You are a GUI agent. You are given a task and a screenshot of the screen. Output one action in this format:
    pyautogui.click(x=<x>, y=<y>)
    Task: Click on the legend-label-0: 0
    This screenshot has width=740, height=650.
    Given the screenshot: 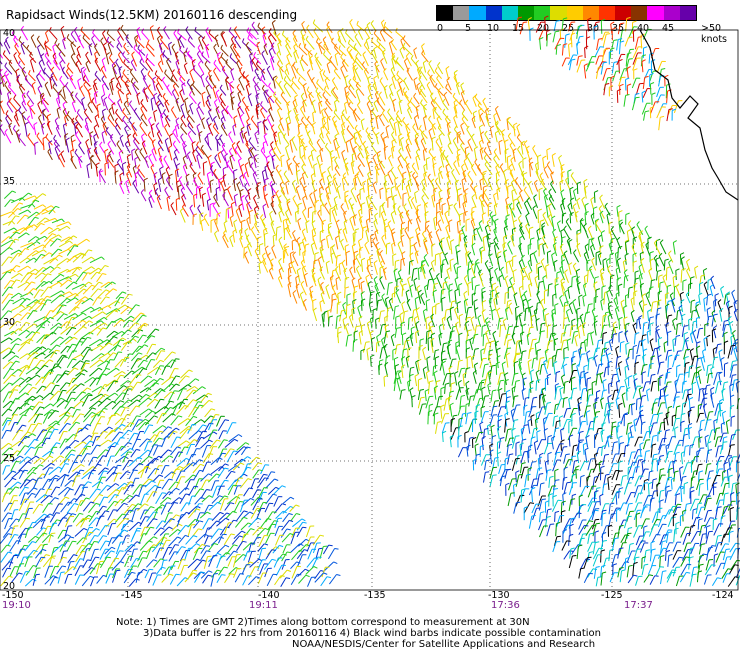 What is the action you would take?
    pyautogui.click(x=440, y=28)
    